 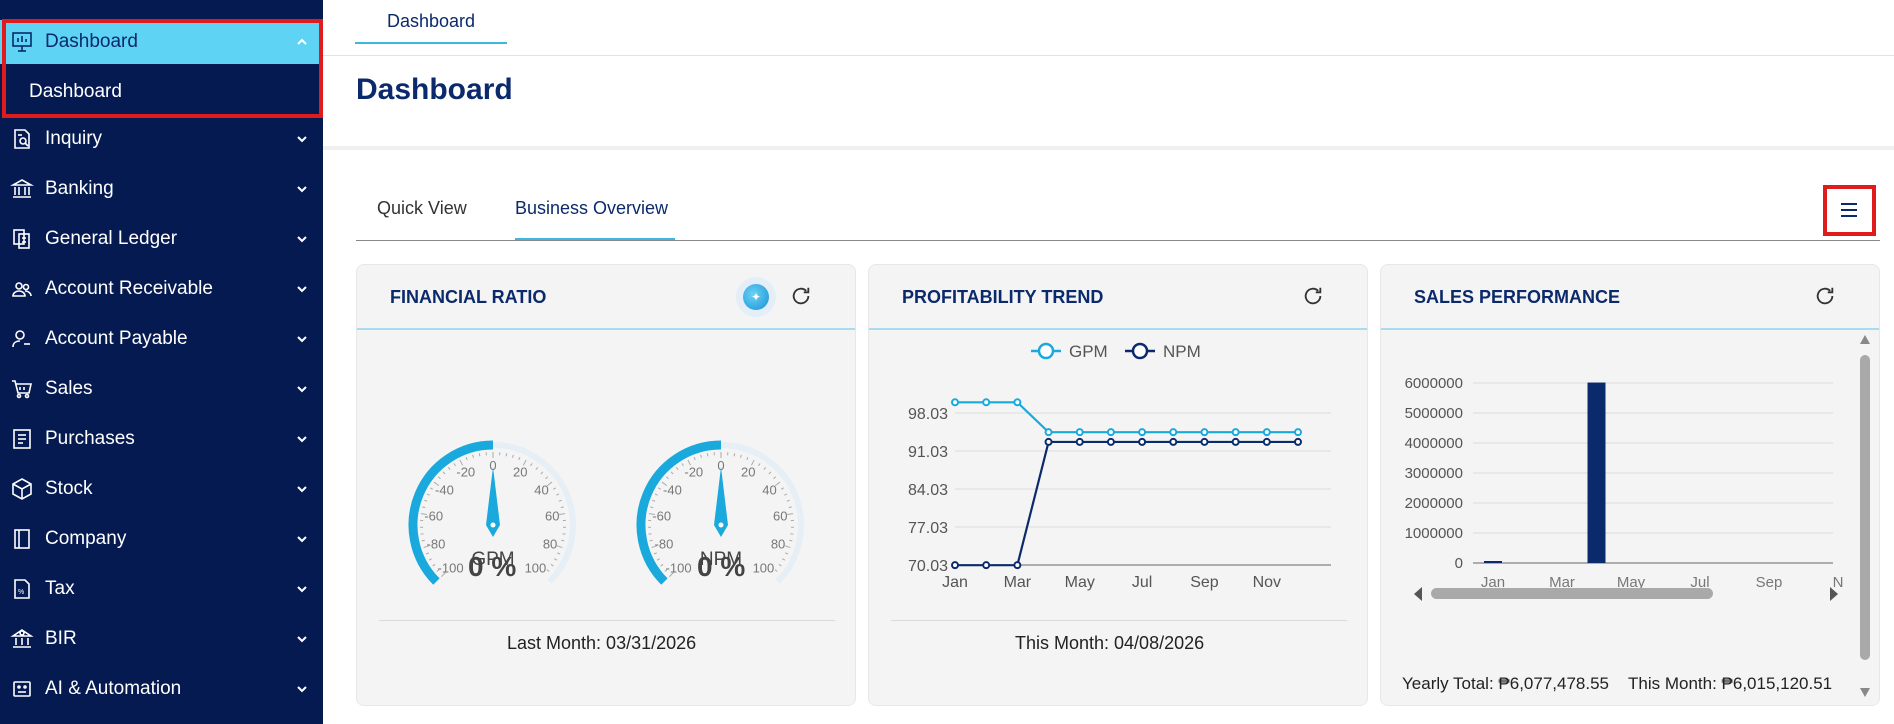 What do you see at coordinates (74, 138) in the screenshot?
I see `sidebar-item-label: Inquiry` at bounding box center [74, 138].